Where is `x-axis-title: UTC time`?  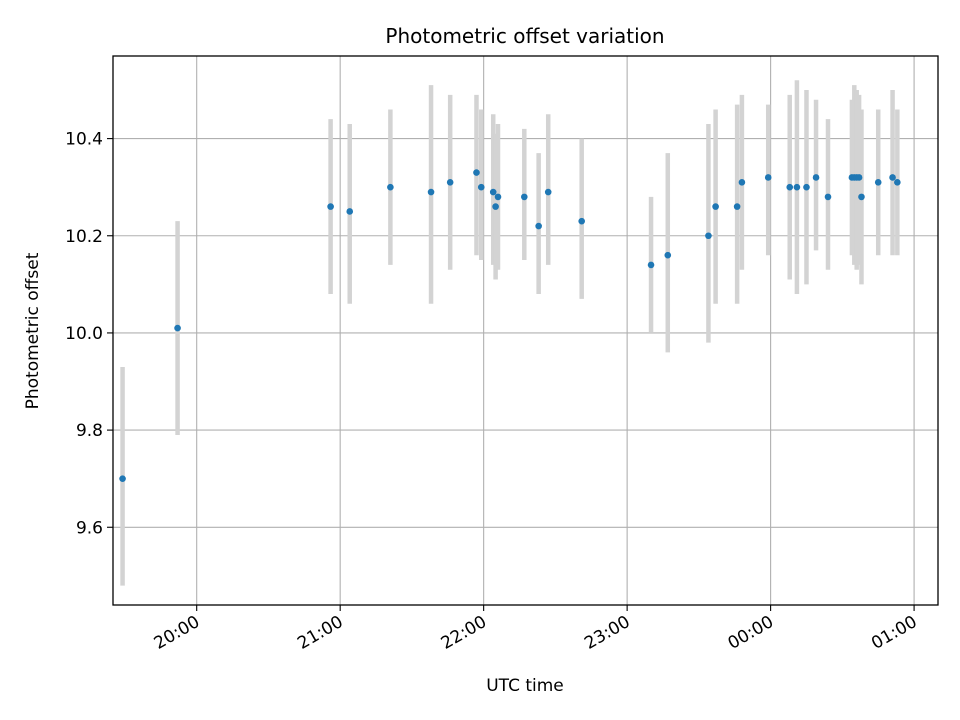
x-axis-title: UTC time is located at coordinates (525, 686).